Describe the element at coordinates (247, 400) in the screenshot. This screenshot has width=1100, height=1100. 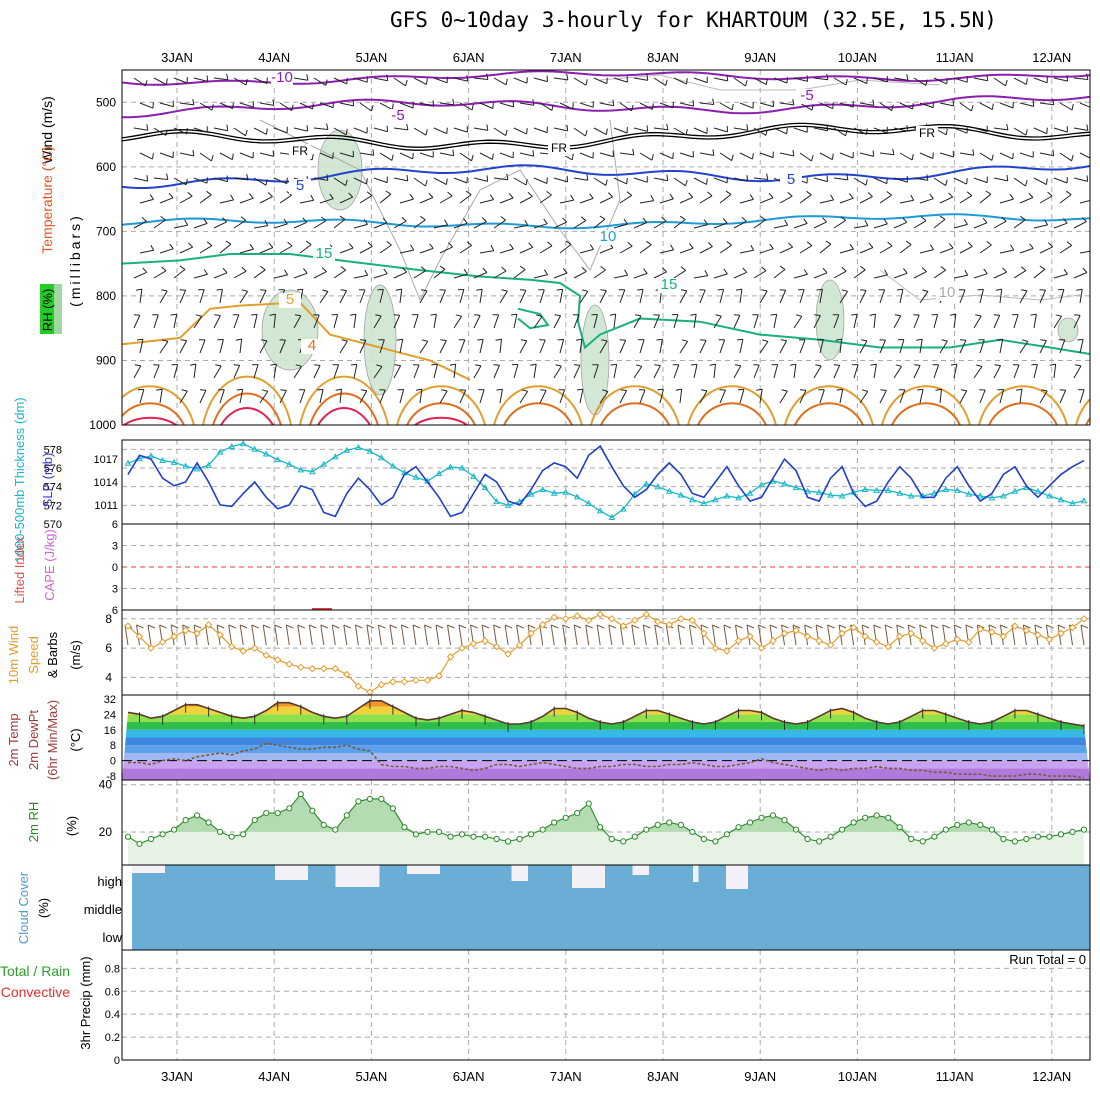
I see `isotherm-line` at that location.